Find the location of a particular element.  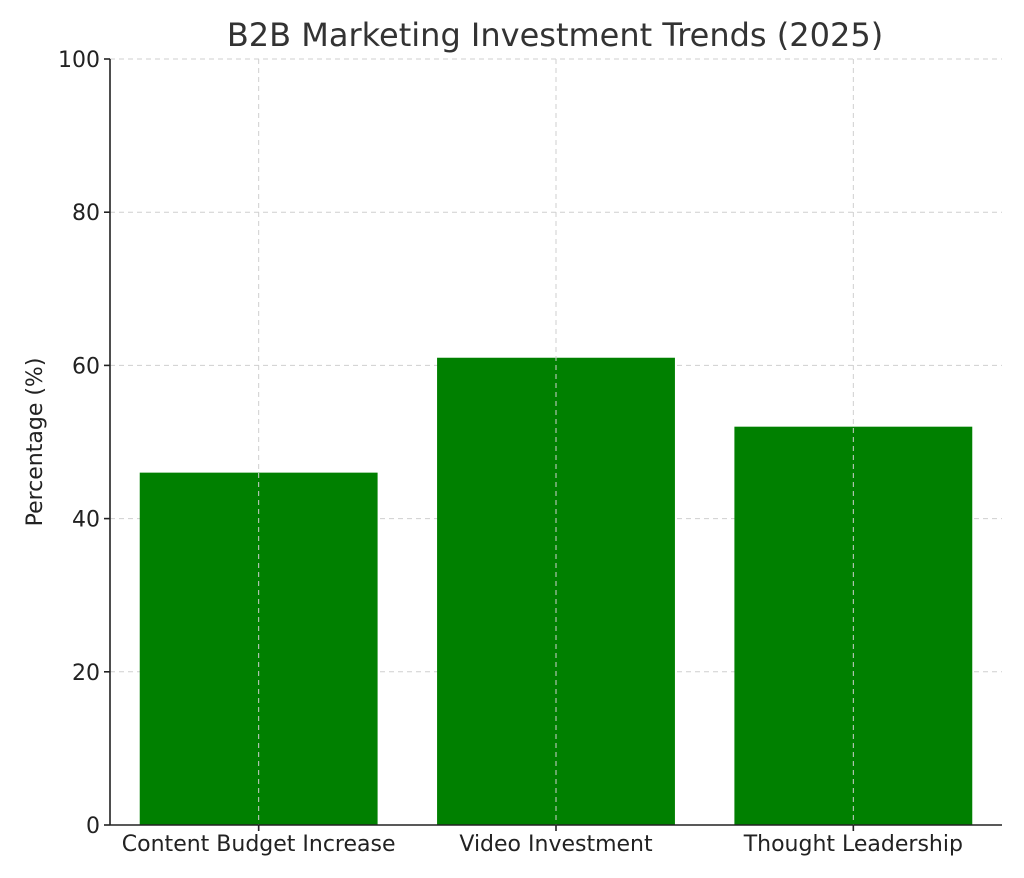

x-tick-label: Thought Leadership is located at coordinates (853, 844).